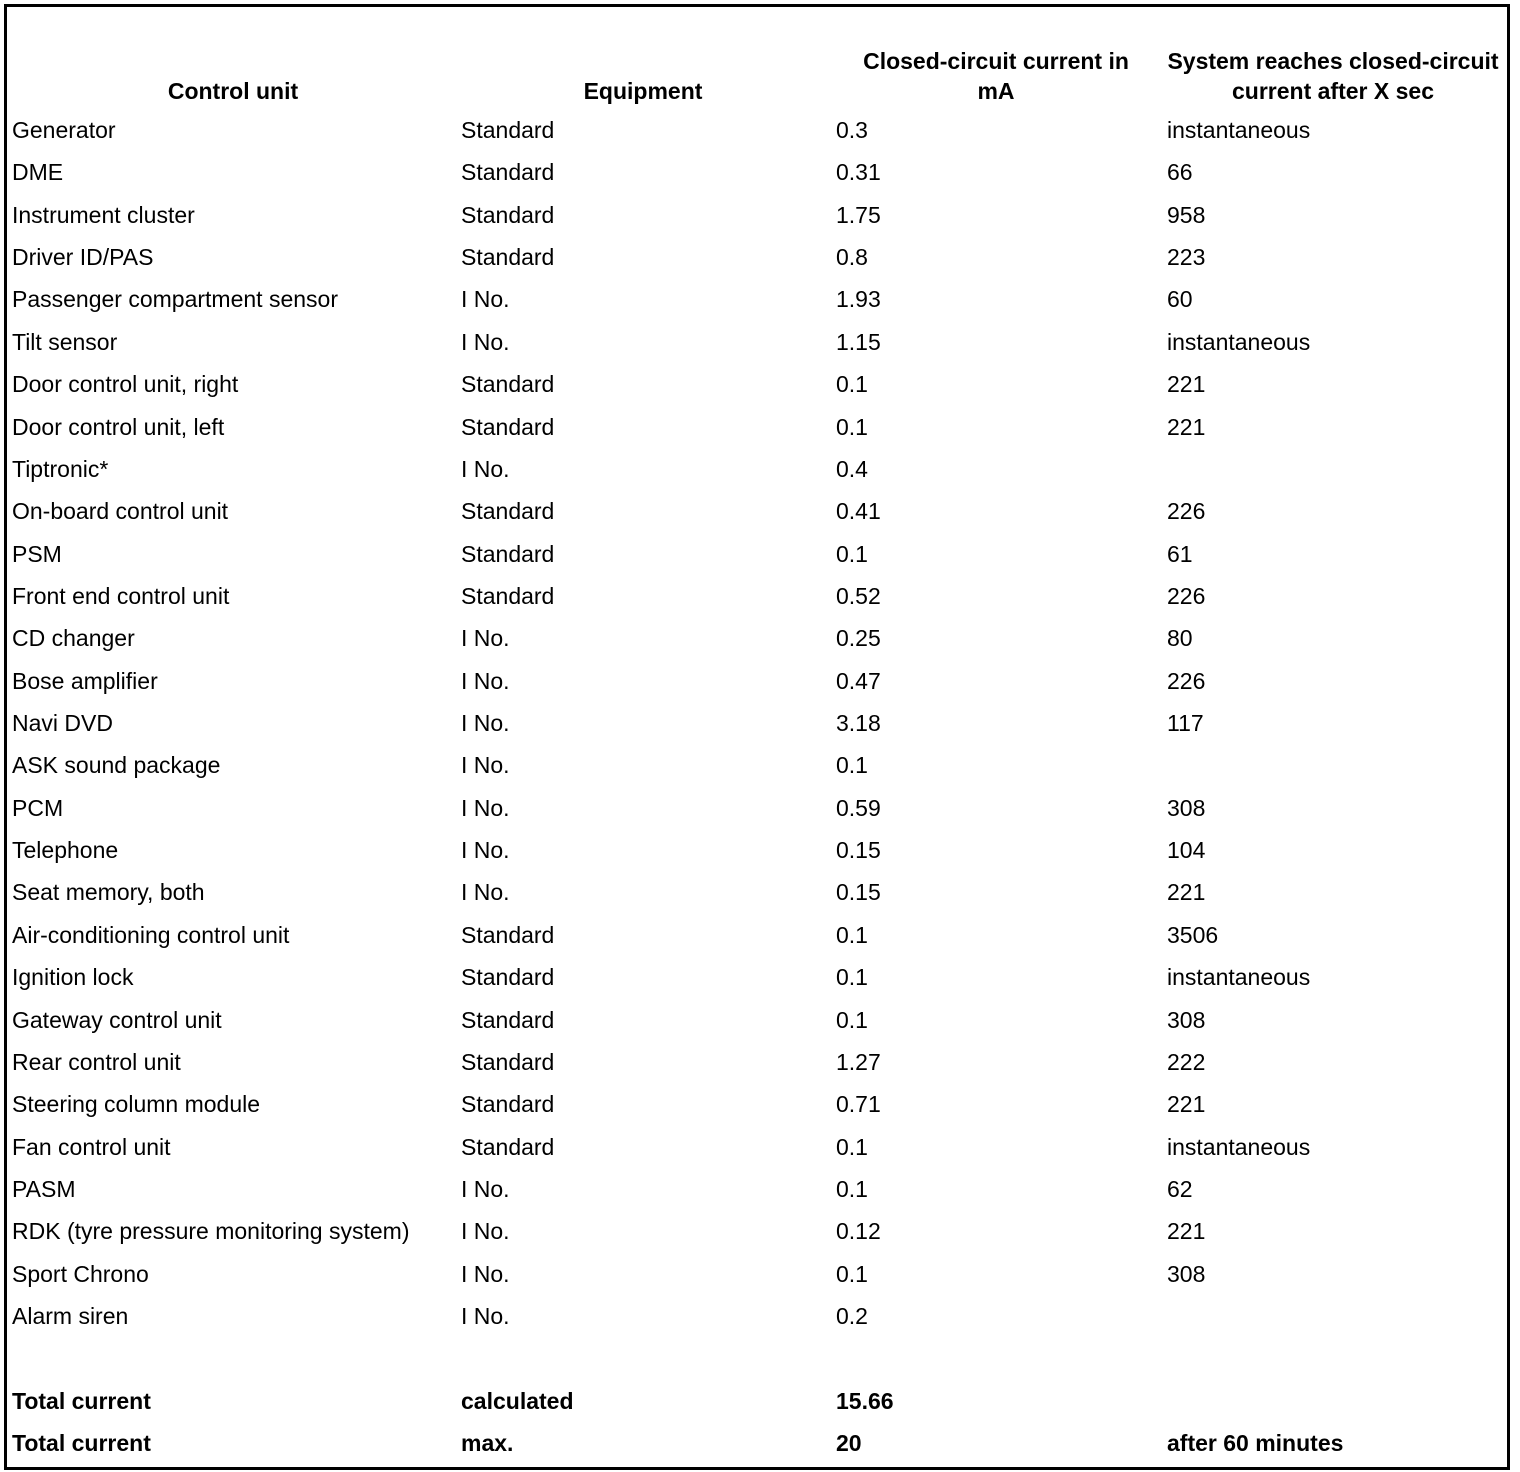 This screenshot has height=1472, width=1520. I want to click on table-cell: 1.15, so click(858, 341).